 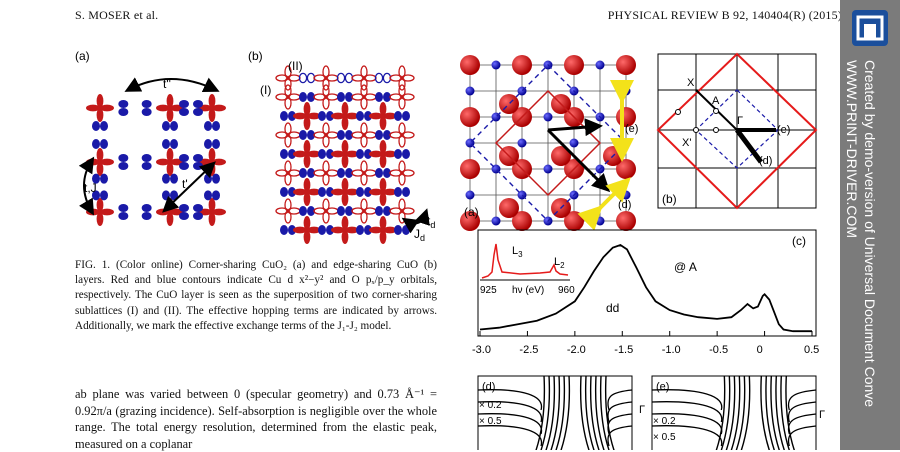 What do you see at coordinates (822, 415) in the screenshot?
I see `map-e-gamma: Γ` at bounding box center [822, 415].